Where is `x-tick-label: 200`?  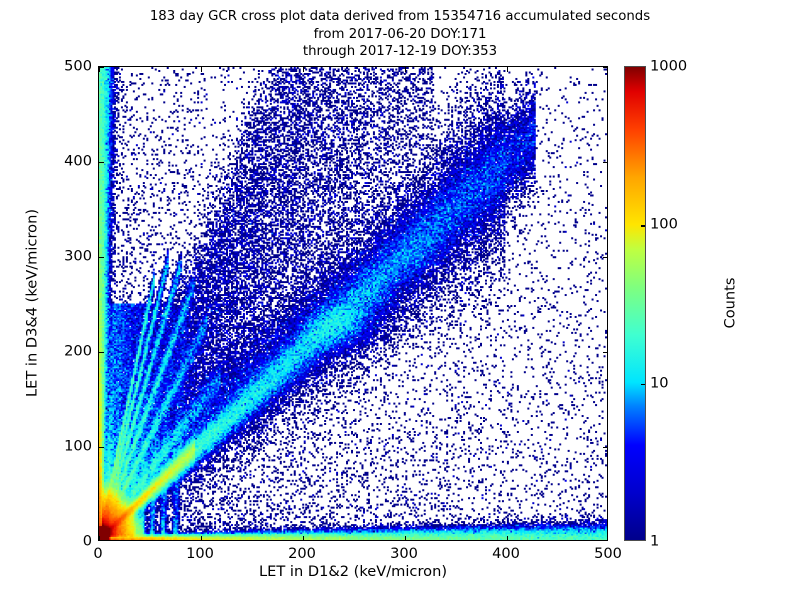 x-tick-label: 200 is located at coordinates (302, 553).